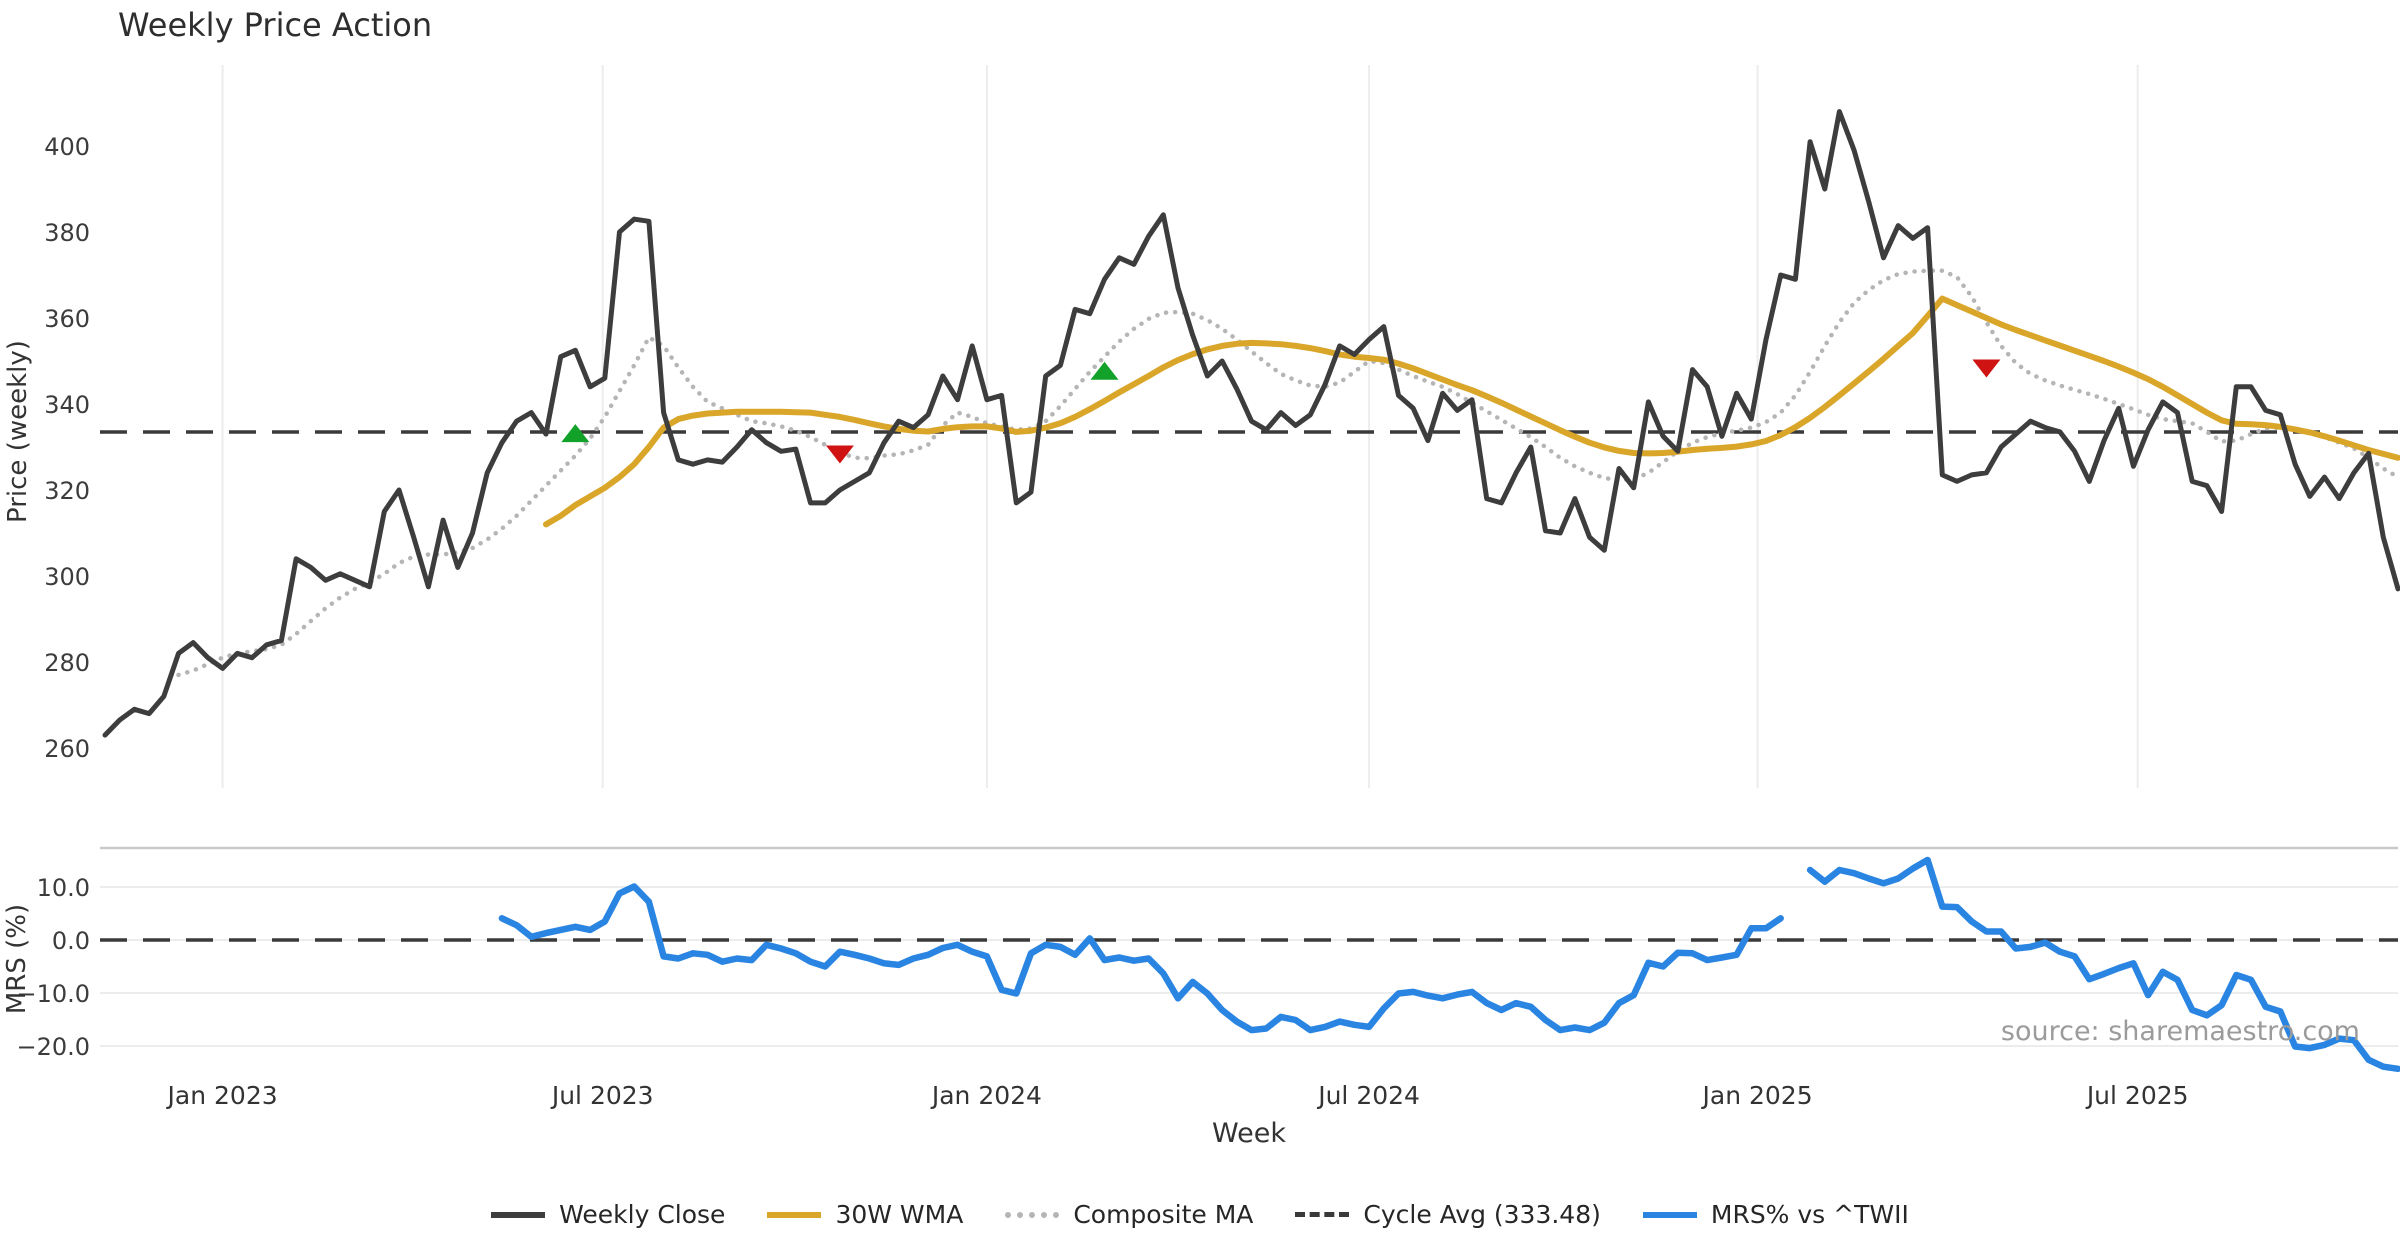 Image resolution: width=2400 pixels, height=1260 pixels. What do you see at coordinates (222, 1095) in the screenshot?
I see `x-tick-label: Jan 2023` at bounding box center [222, 1095].